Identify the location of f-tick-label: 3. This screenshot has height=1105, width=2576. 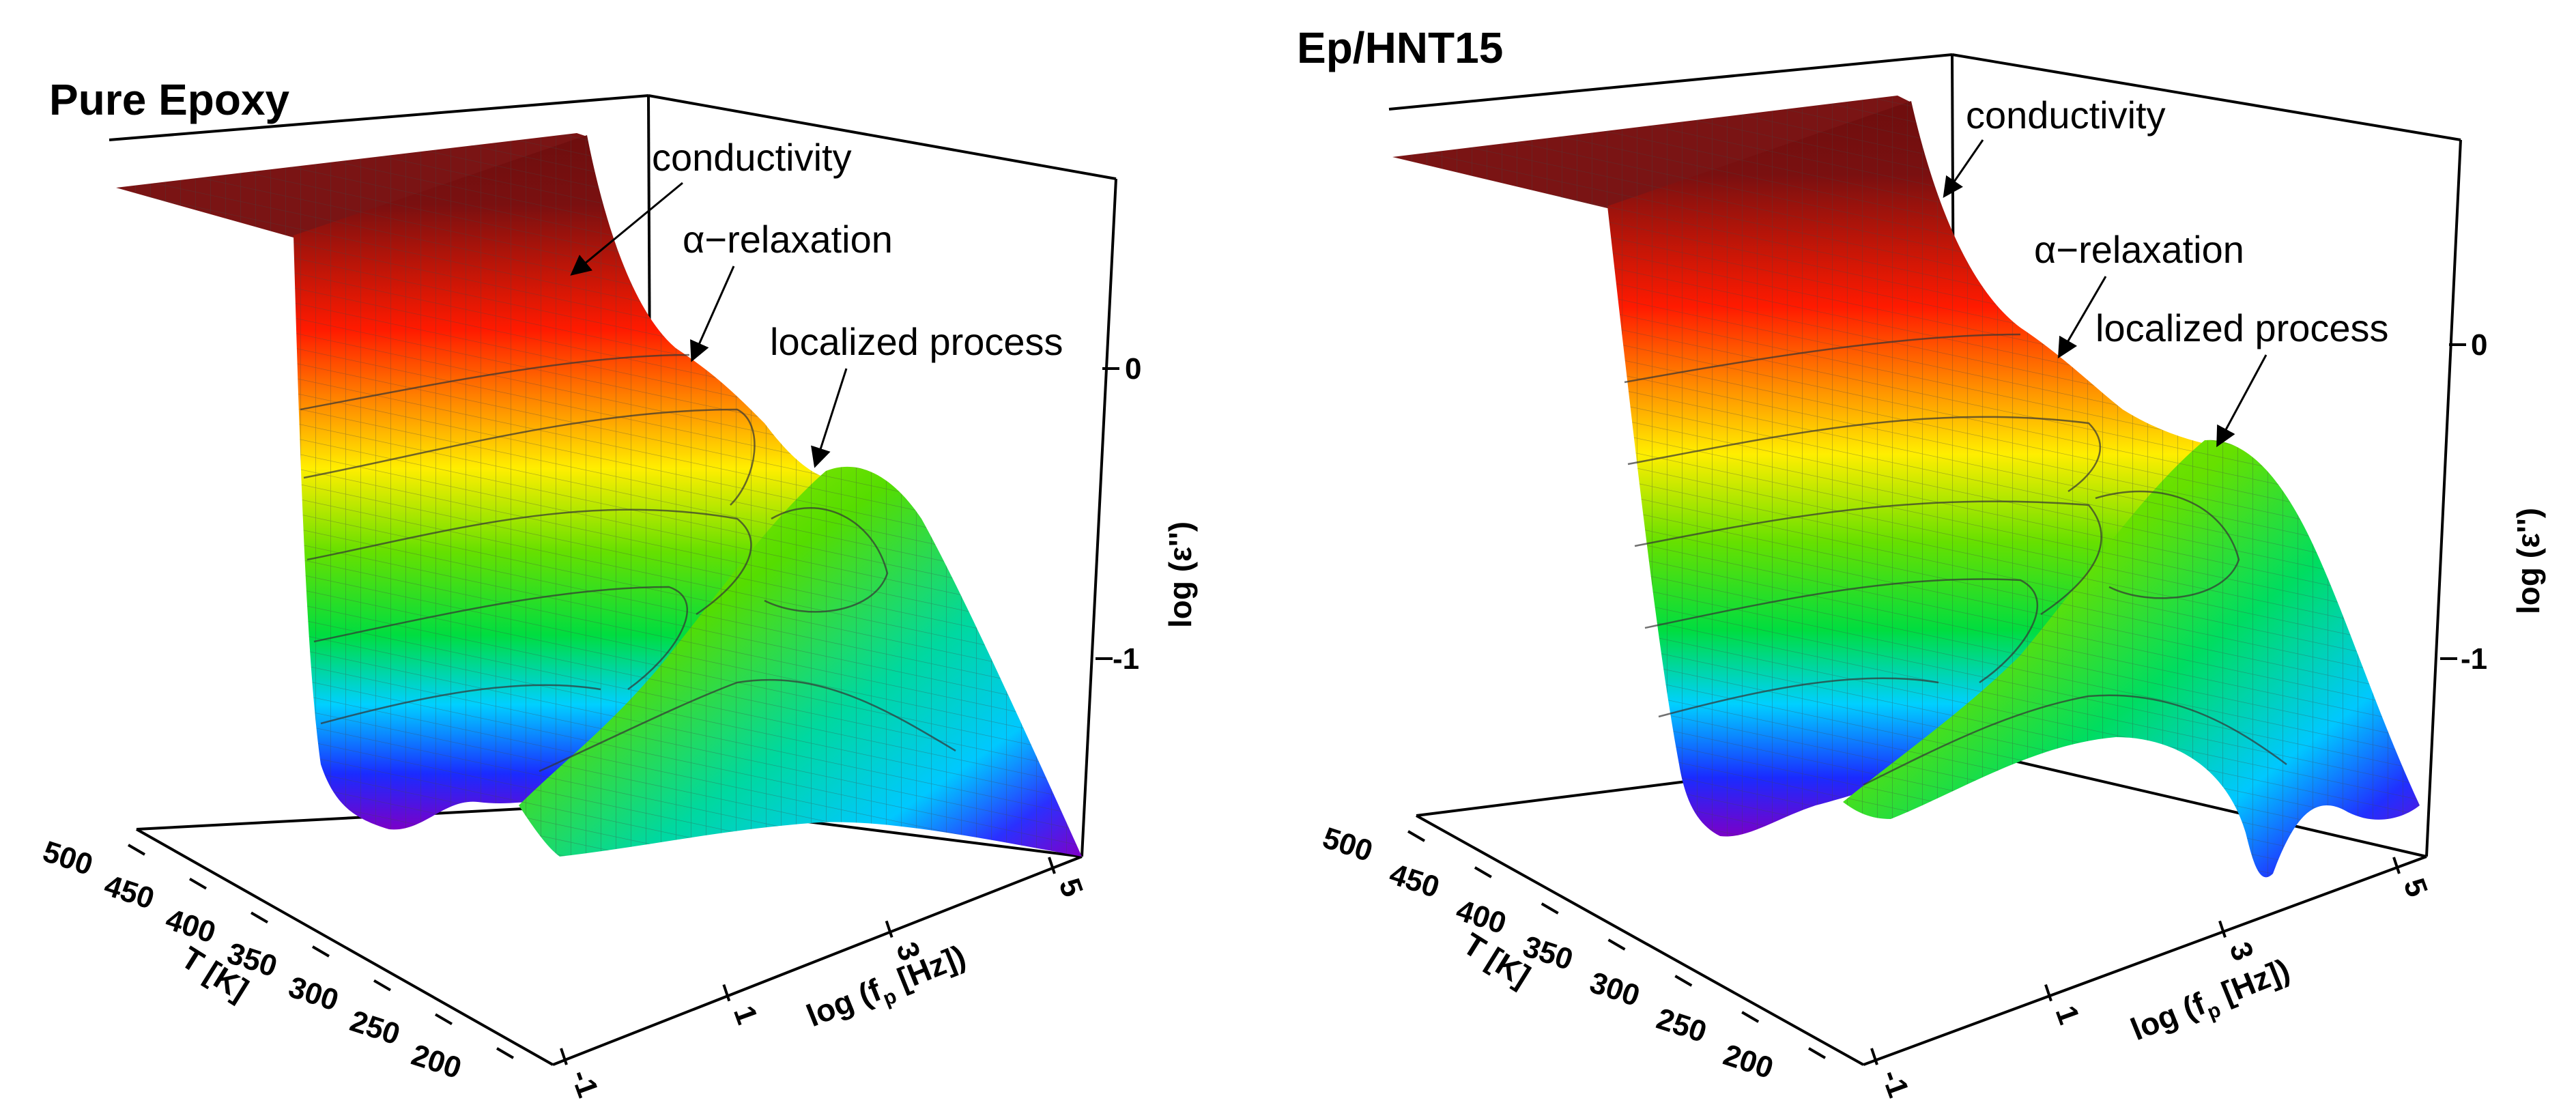
(2241, 951).